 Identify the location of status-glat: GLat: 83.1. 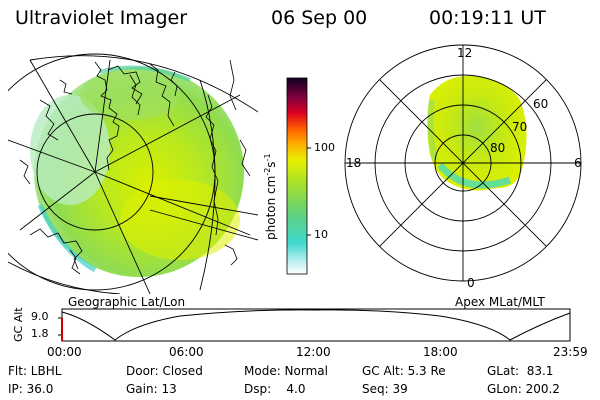
(520, 371).